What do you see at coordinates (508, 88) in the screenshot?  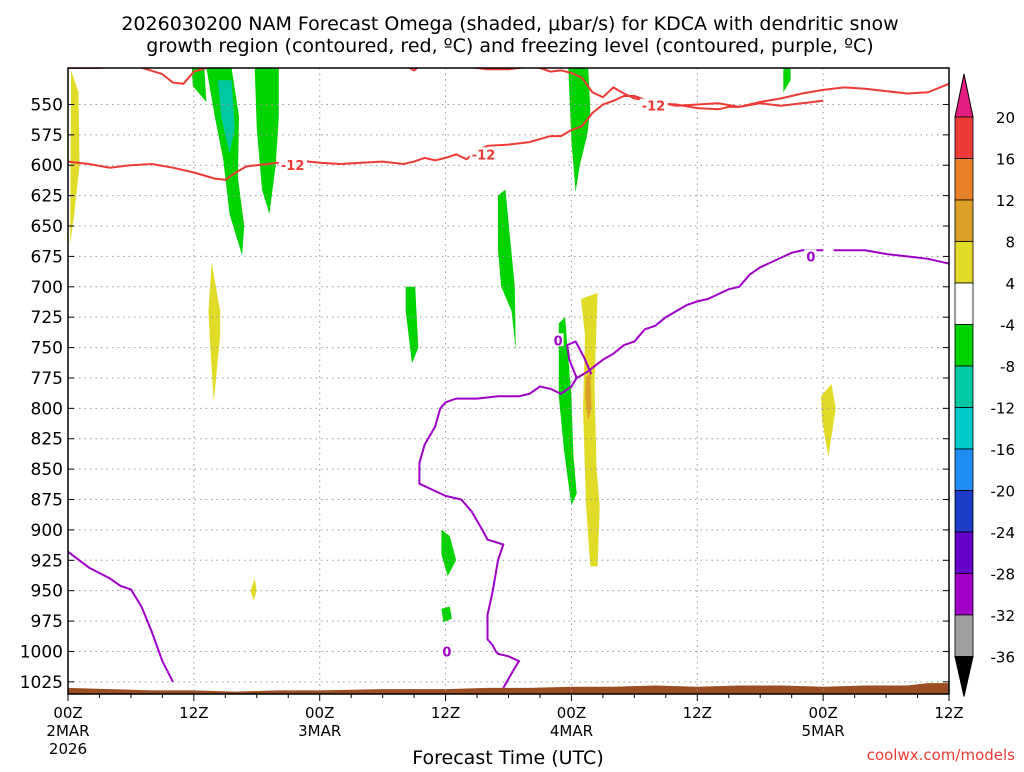 I see `dgz-contour-upper` at bounding box center [508, 88].